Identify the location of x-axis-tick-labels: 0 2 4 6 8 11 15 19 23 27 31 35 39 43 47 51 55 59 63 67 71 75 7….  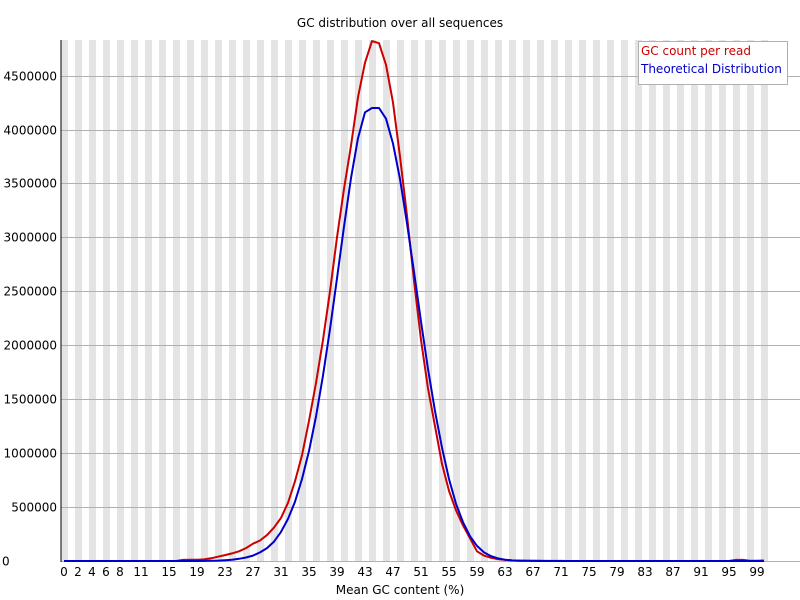
(412, 572).